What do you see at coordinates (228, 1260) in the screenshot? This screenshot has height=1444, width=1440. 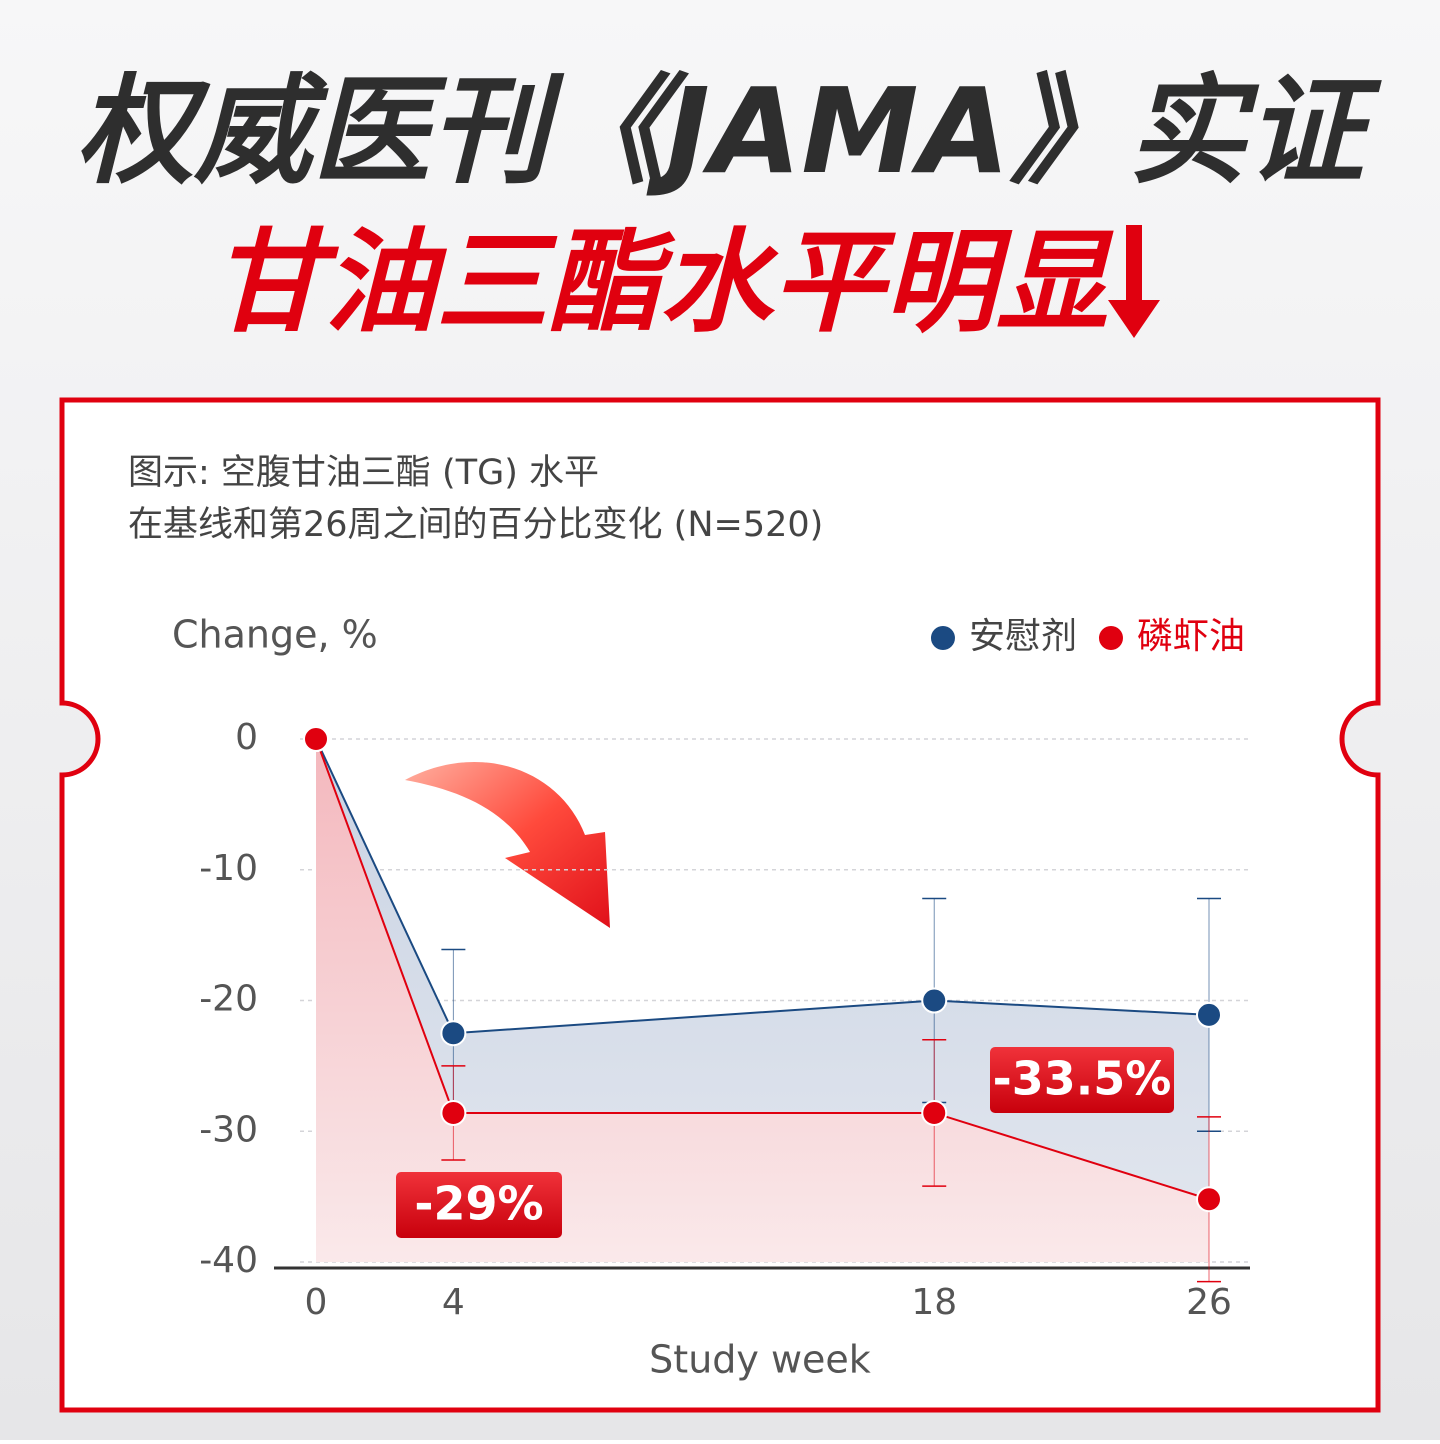 I see `y-tick-label: -40` at bounding box center [228, 1260].